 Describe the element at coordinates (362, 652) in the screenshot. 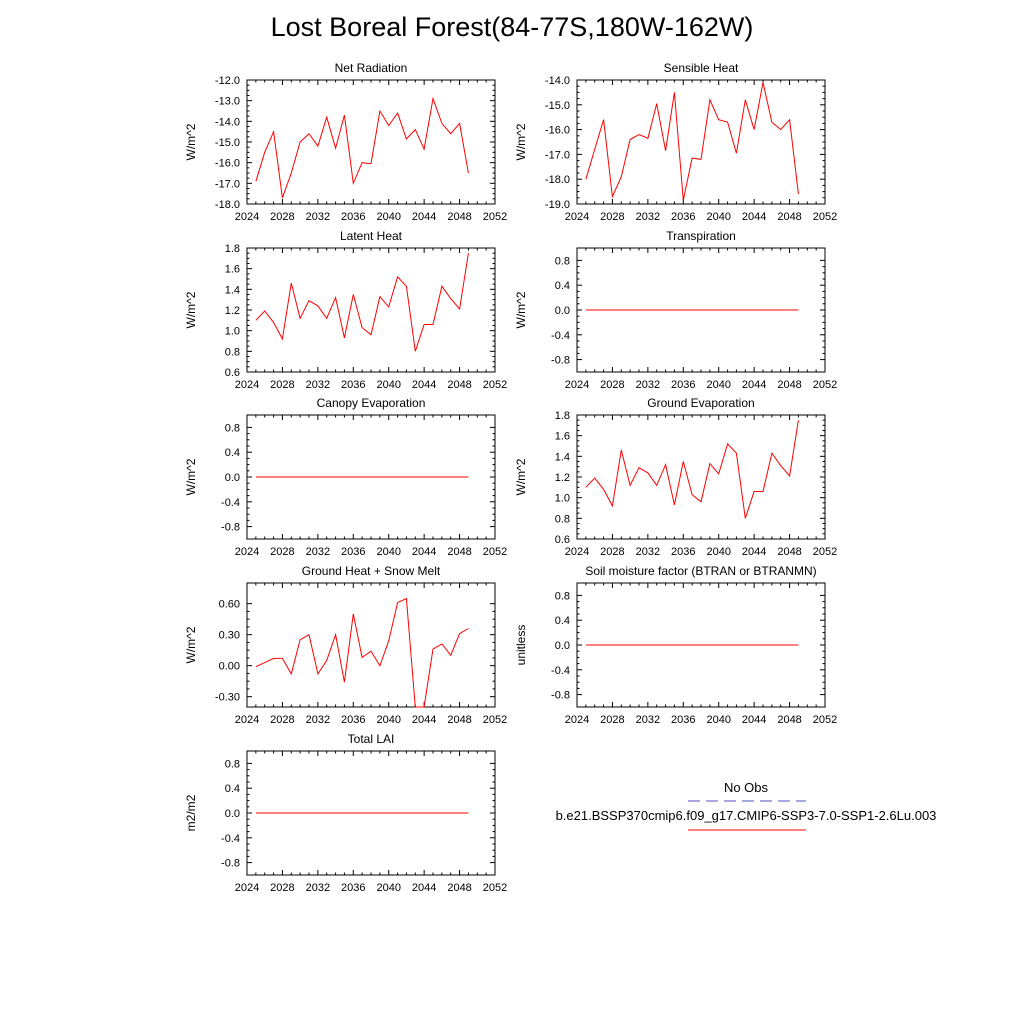

I see `series-line` at that location.